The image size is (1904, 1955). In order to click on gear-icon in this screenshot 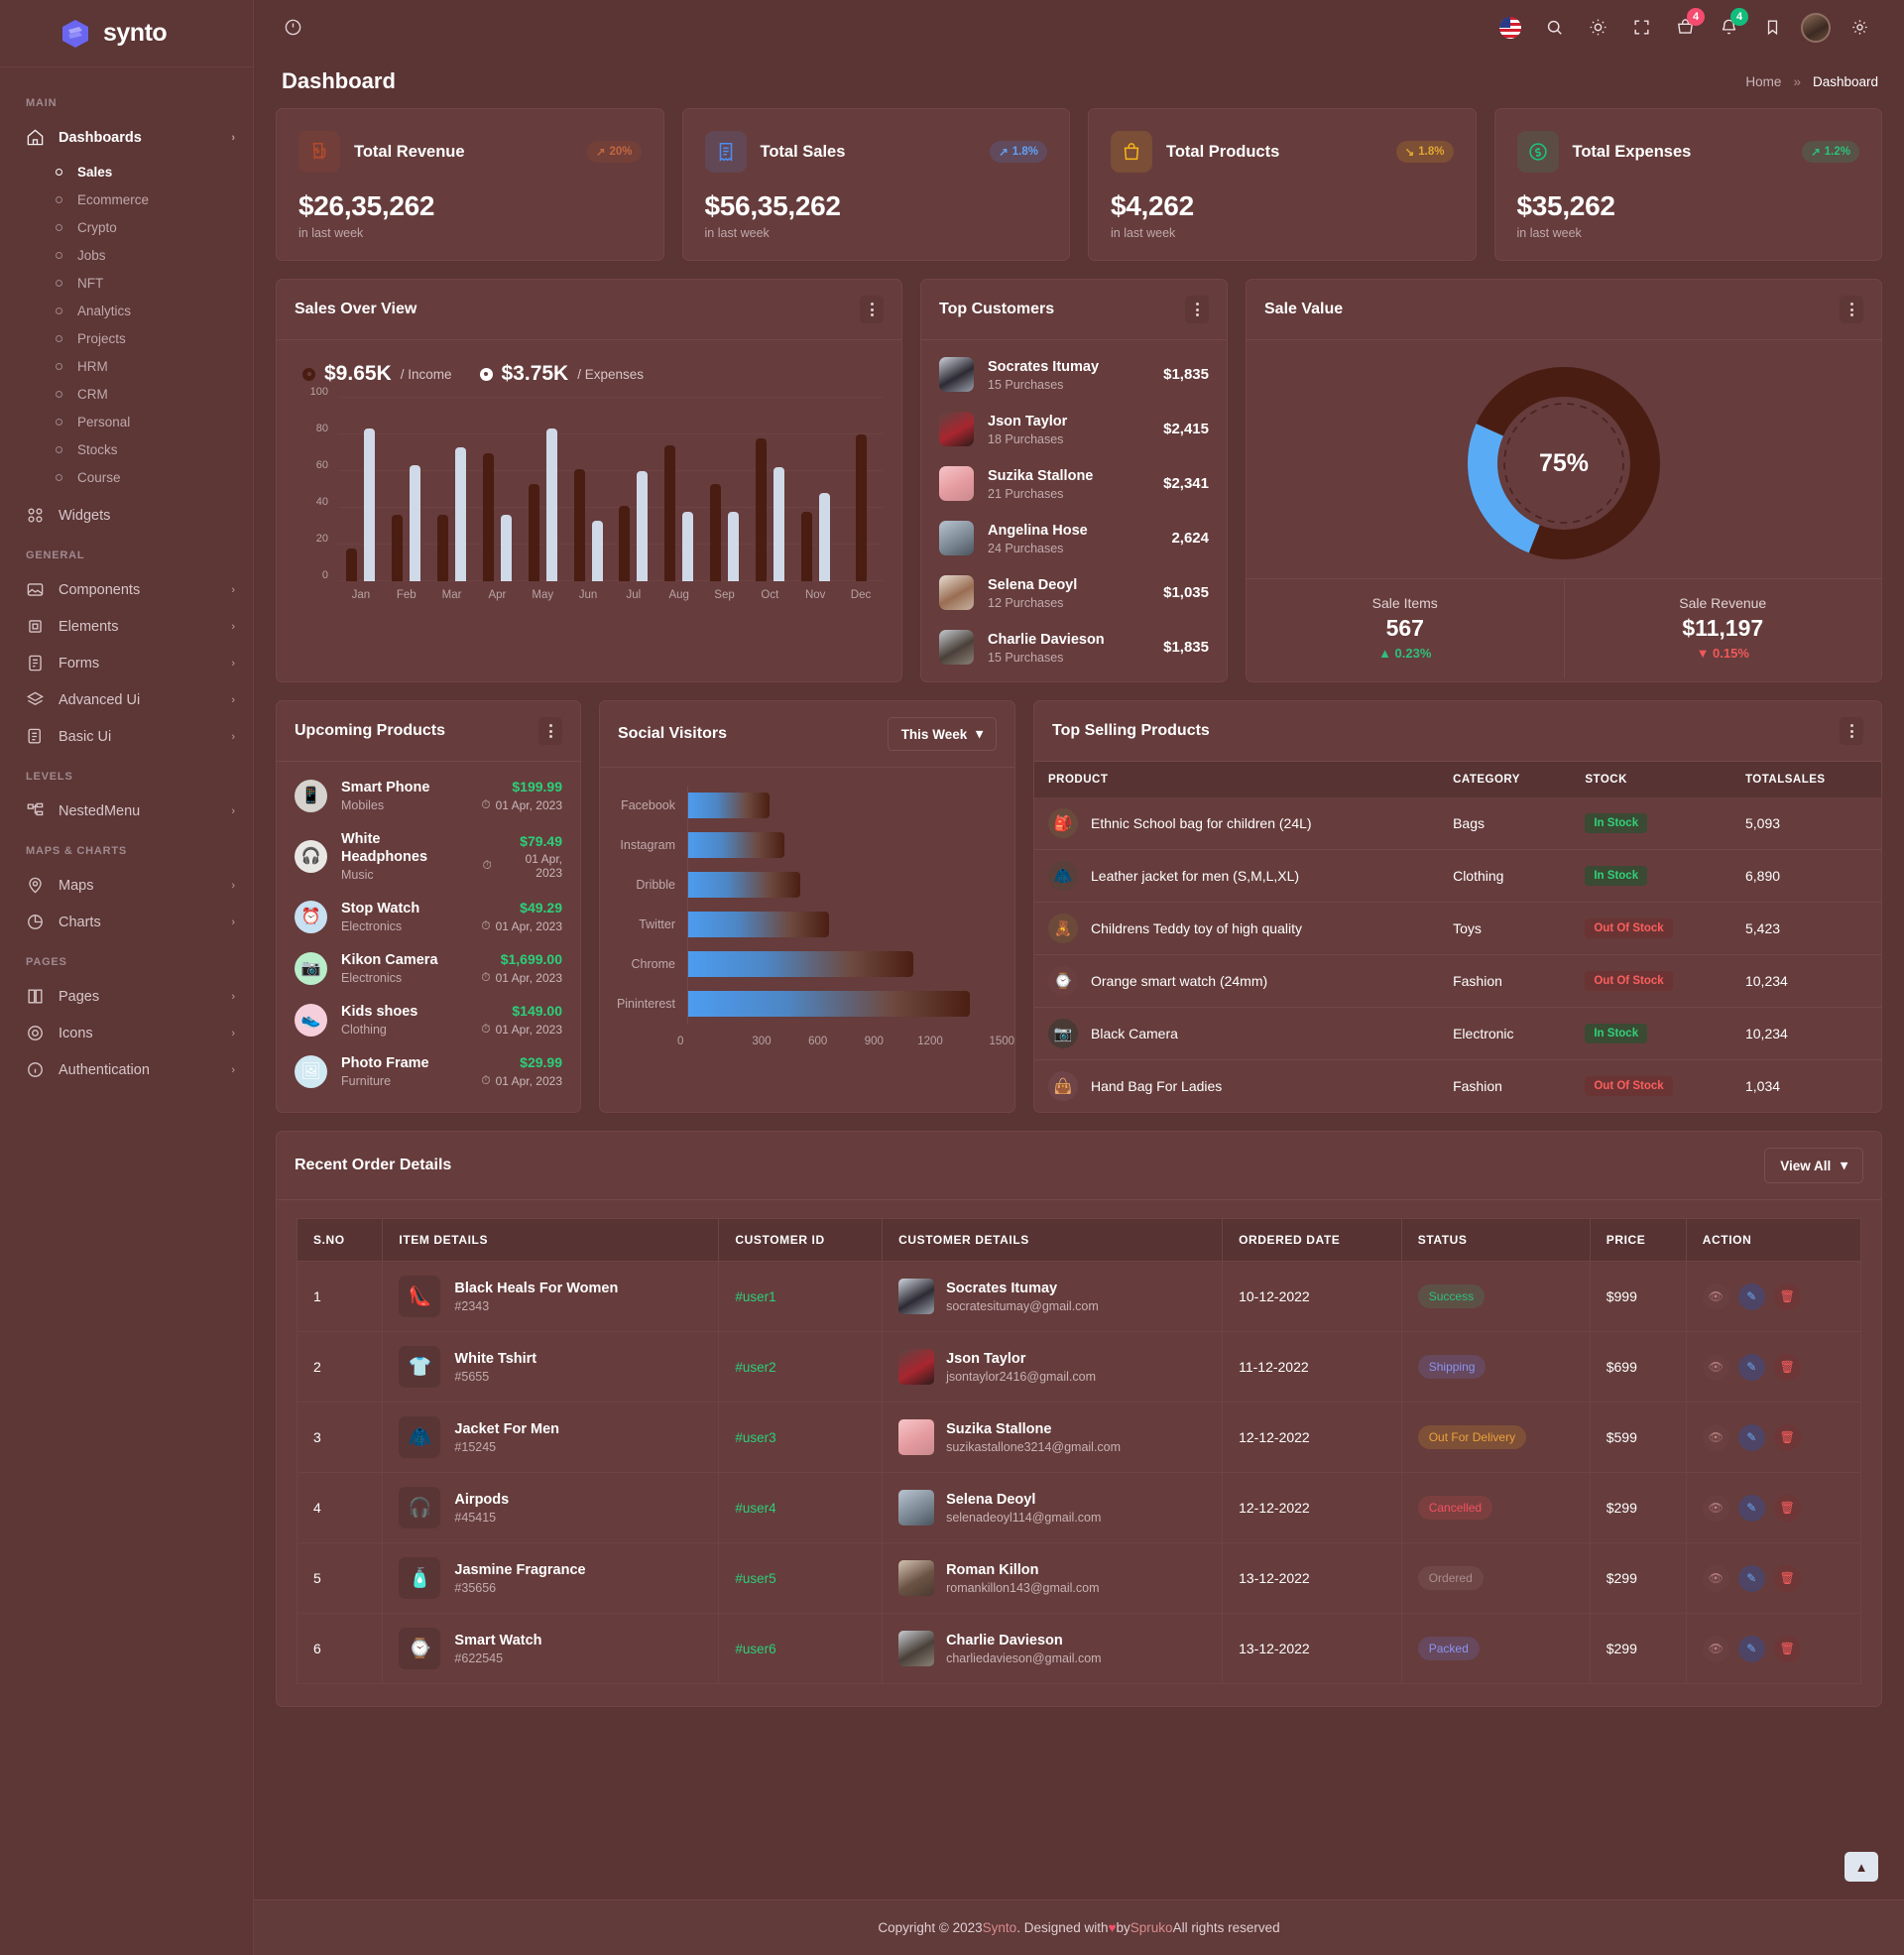, I will do `click(1859, 28)`.